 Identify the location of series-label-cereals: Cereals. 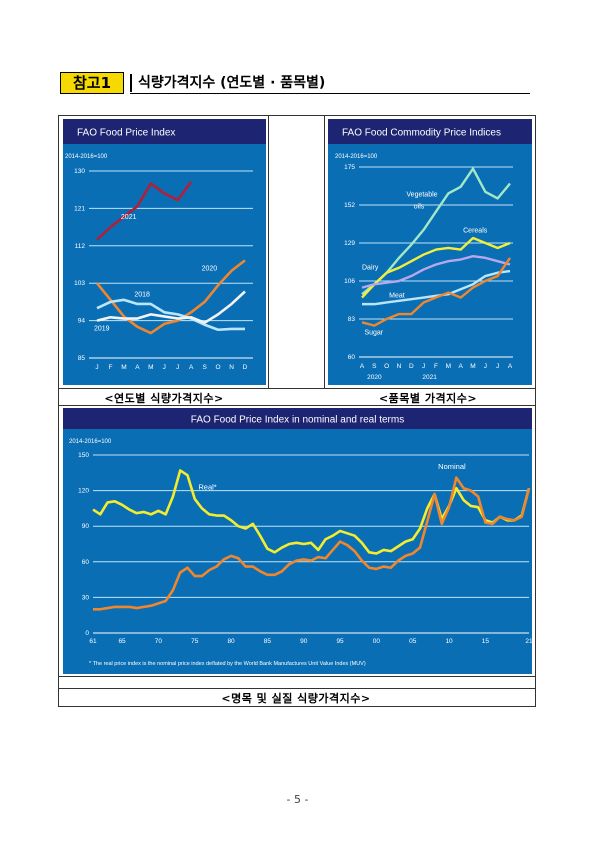
(475, 230).